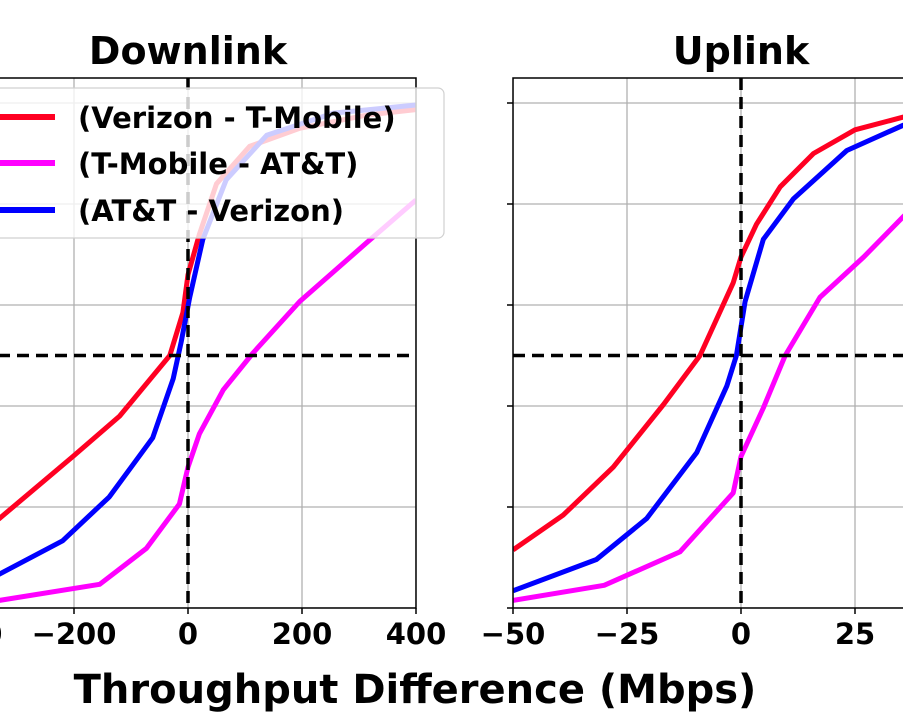 The image size is (903, 720). Describe the element at coordinates (416, 634) in the screenshot. I see `x-tick-label: 400` at that location.